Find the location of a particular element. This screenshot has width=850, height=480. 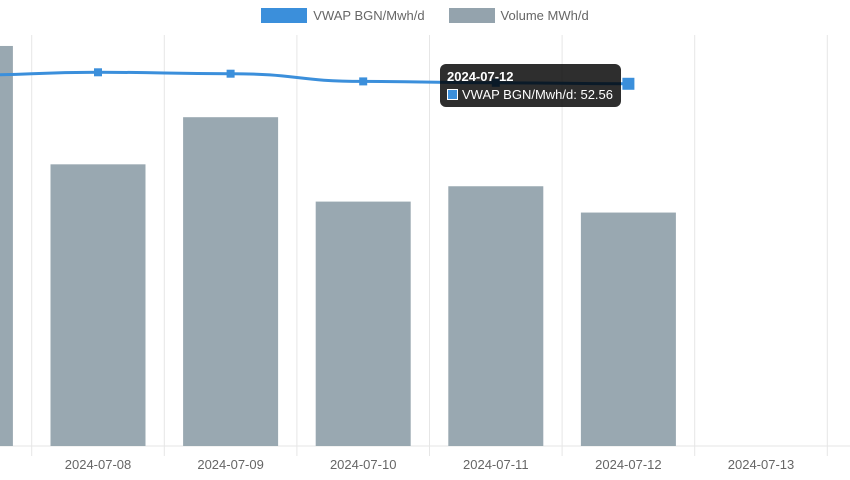

legend-label-vwap: VWAP BGN/Mwh/d is located at coordinates (369, 15).